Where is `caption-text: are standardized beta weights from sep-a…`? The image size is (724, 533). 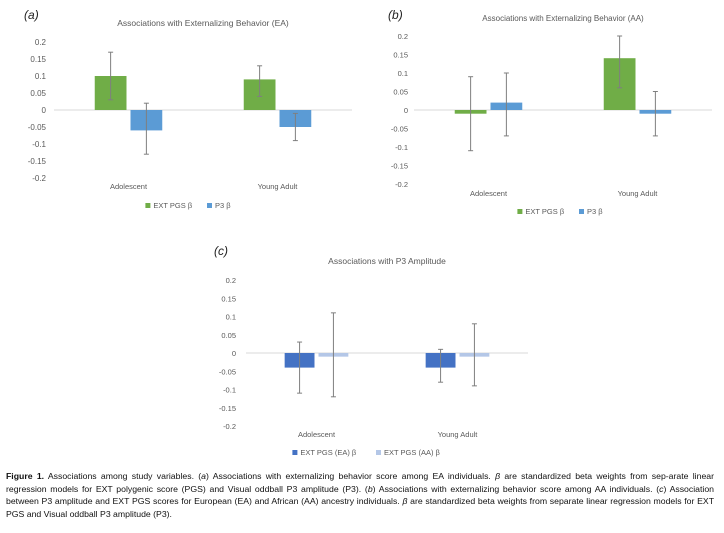 caption-text: are standardized beta weights from sep-a… is located at coordinates (360, 482).